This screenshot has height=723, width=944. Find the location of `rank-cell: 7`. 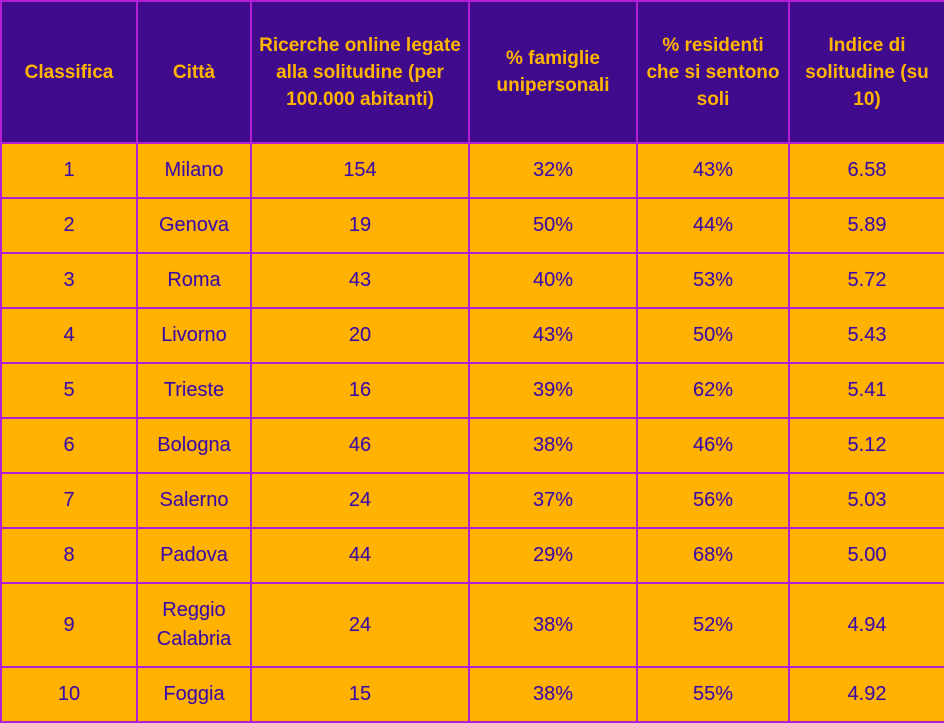

rank-cell: 7 is located at coordinates (69, 500).